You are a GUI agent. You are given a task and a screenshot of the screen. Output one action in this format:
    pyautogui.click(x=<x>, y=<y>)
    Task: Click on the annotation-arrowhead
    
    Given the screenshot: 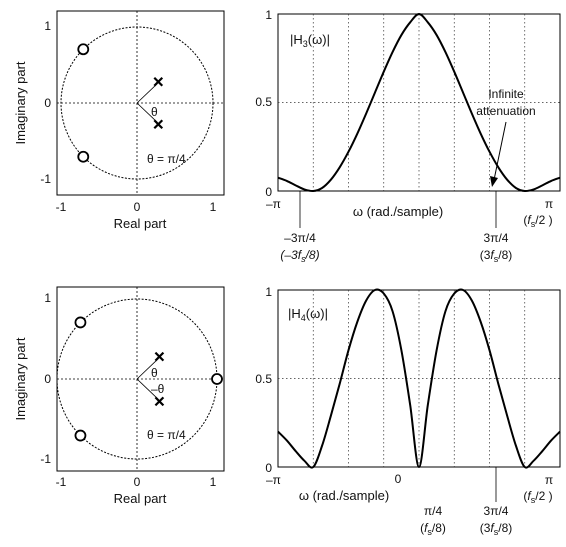 What is the action you would take?
    pyautogui.click(x=494, y=181)
    